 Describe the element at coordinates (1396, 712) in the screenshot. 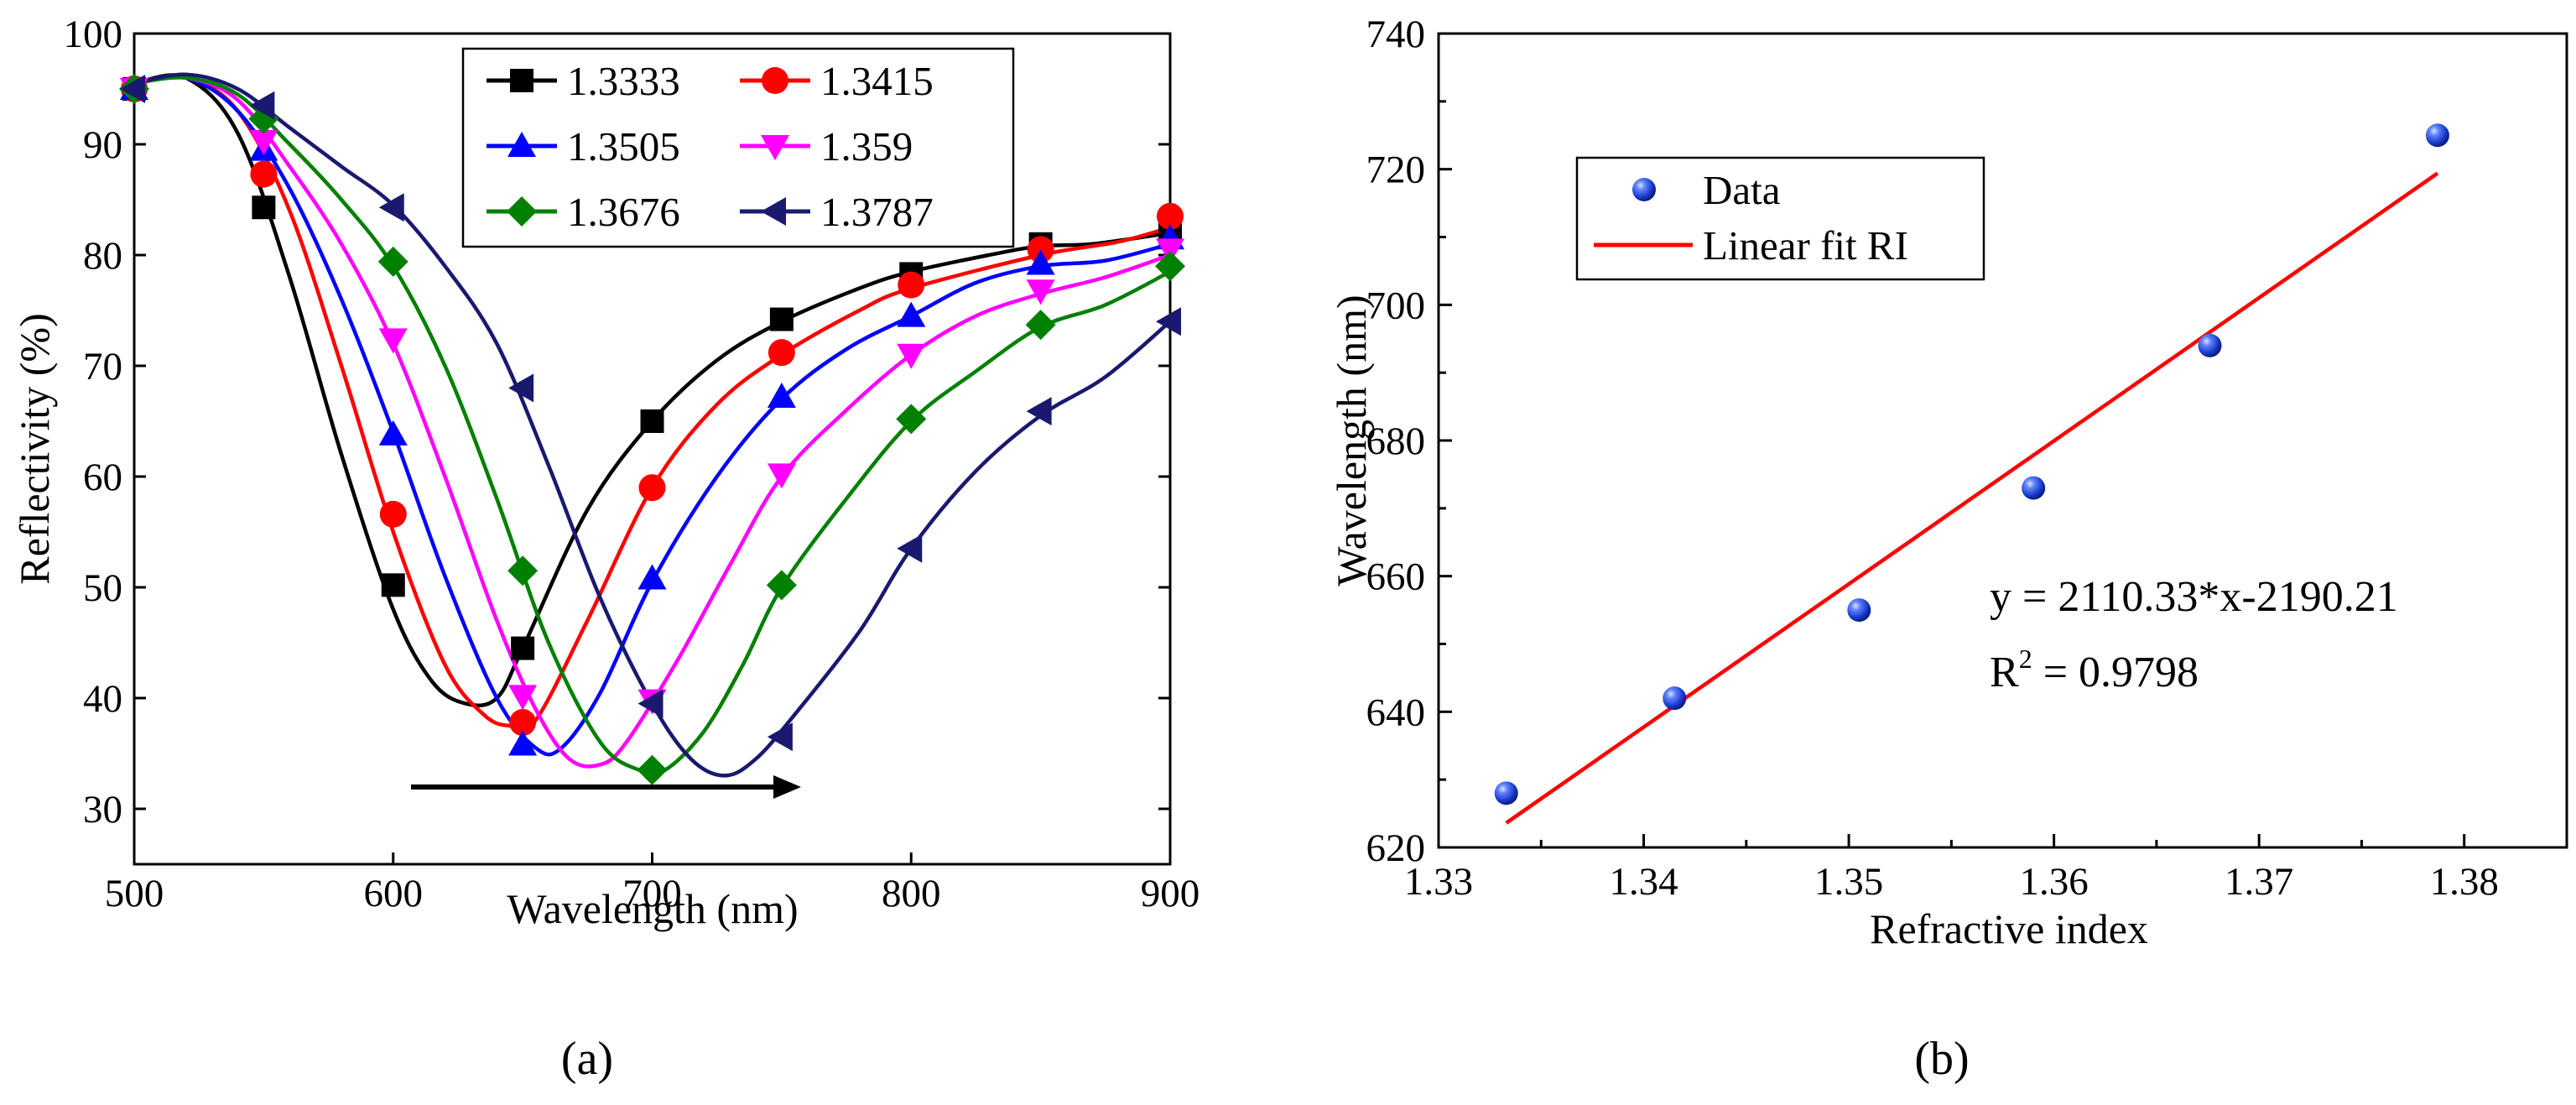

I see `chart-b-y-tick-label: 640` at that location.